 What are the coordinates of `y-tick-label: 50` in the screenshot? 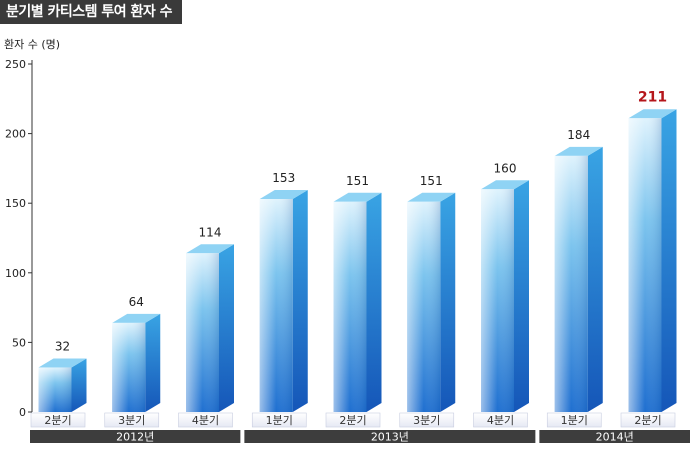 It's located at (19, 342).